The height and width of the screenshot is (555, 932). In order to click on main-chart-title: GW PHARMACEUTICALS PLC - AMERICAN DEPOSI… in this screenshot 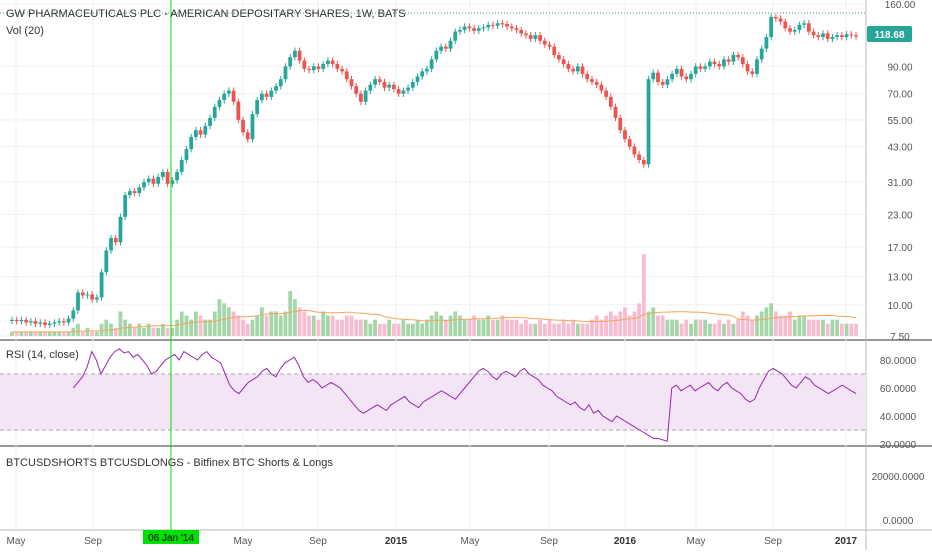, I will do `click(206, 14)`.